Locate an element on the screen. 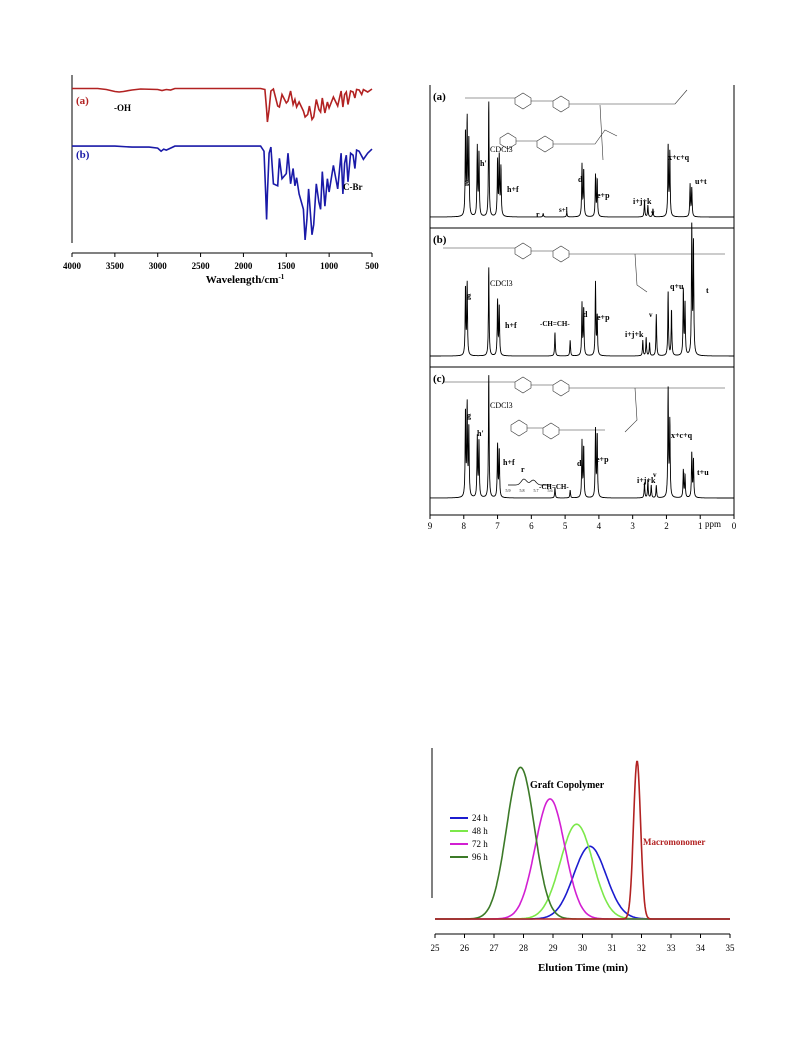 This screenshot has height=1057, width=793. nmr-c-label-ep: e+p is located at coordinates (602, 459).